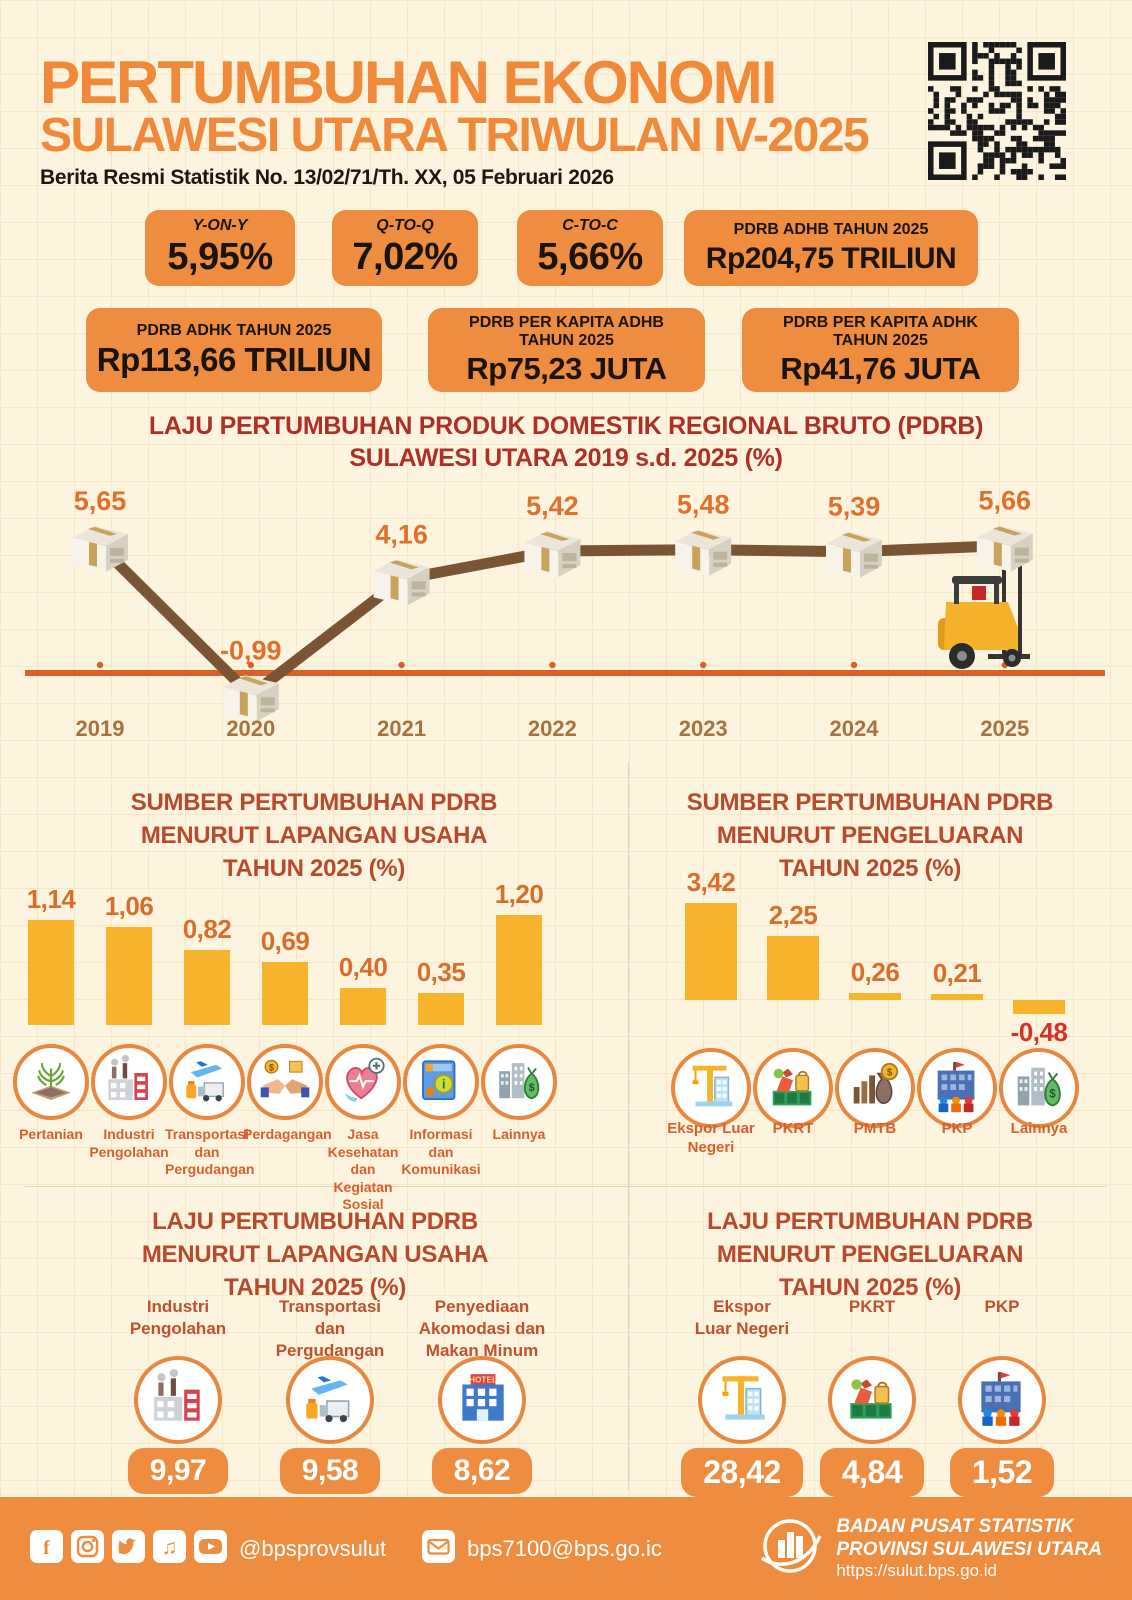 This screenshot has height=1600, width=1132. What do you see at coordinates (872, 1472) in the screenshot?
I see `growth-item-value: 4,84` at bounding box center [872, 1472].